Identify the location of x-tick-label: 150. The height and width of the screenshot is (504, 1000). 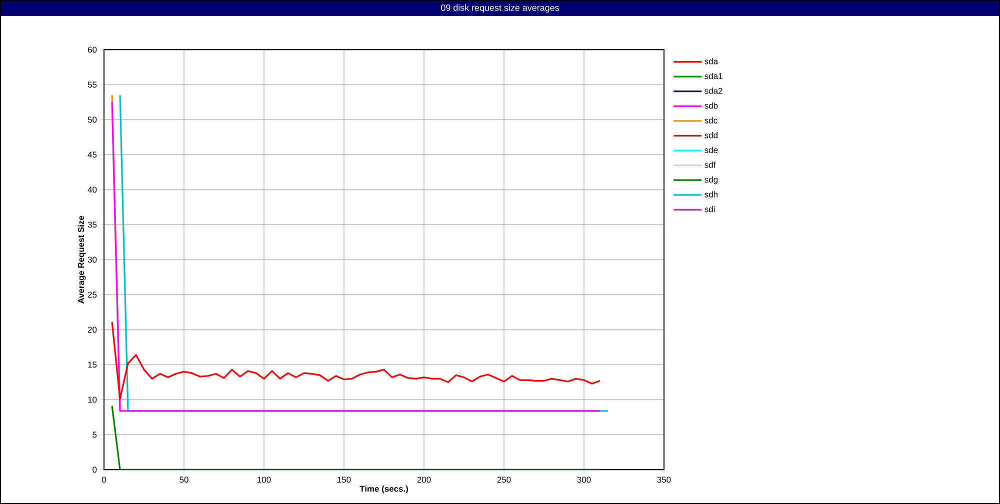
(344, 479).